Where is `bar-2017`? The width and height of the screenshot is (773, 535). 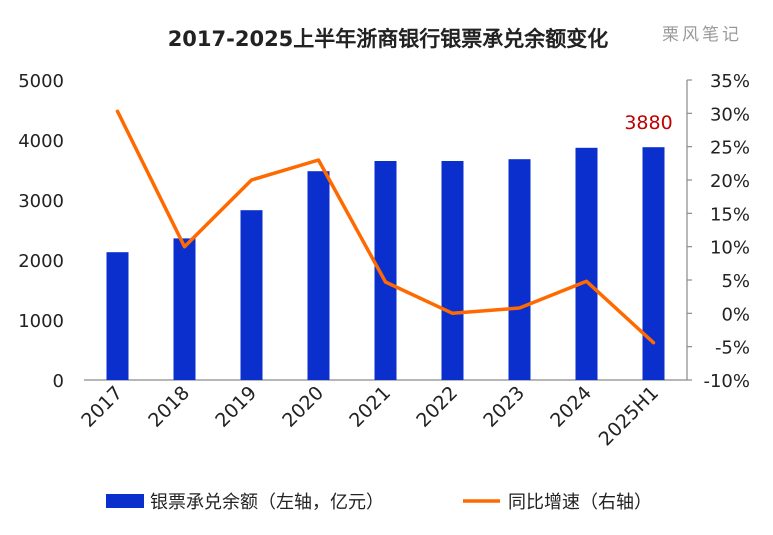 bar-2017 is located at coordinates (117, 316).